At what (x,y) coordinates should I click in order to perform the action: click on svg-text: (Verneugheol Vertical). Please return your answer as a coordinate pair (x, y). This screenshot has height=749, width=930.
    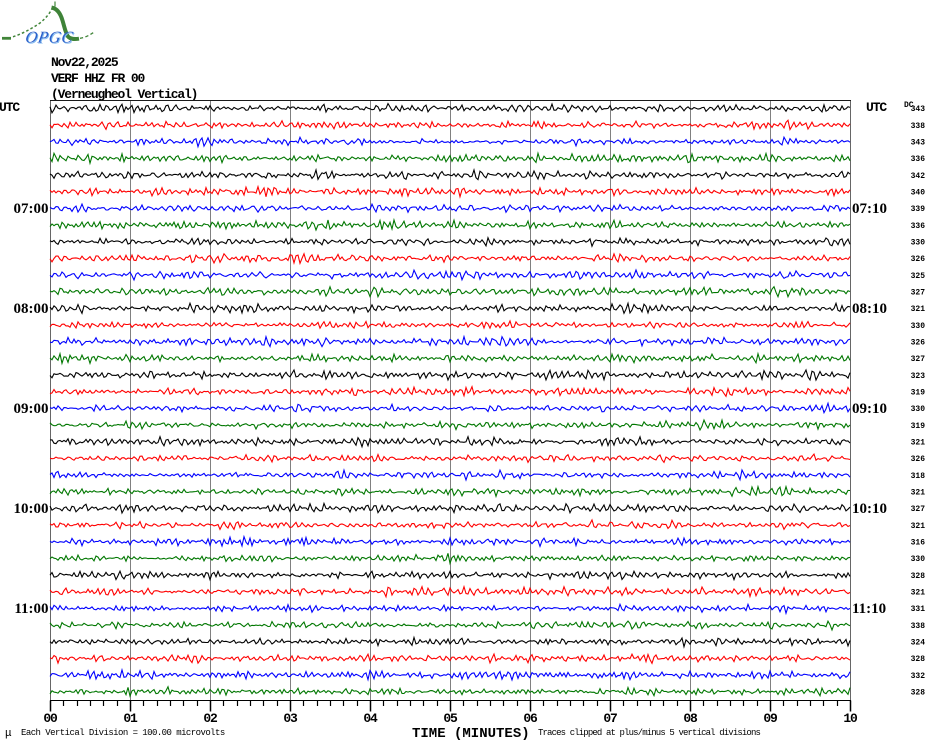
    Looking at the image, I should click on (124, 94).